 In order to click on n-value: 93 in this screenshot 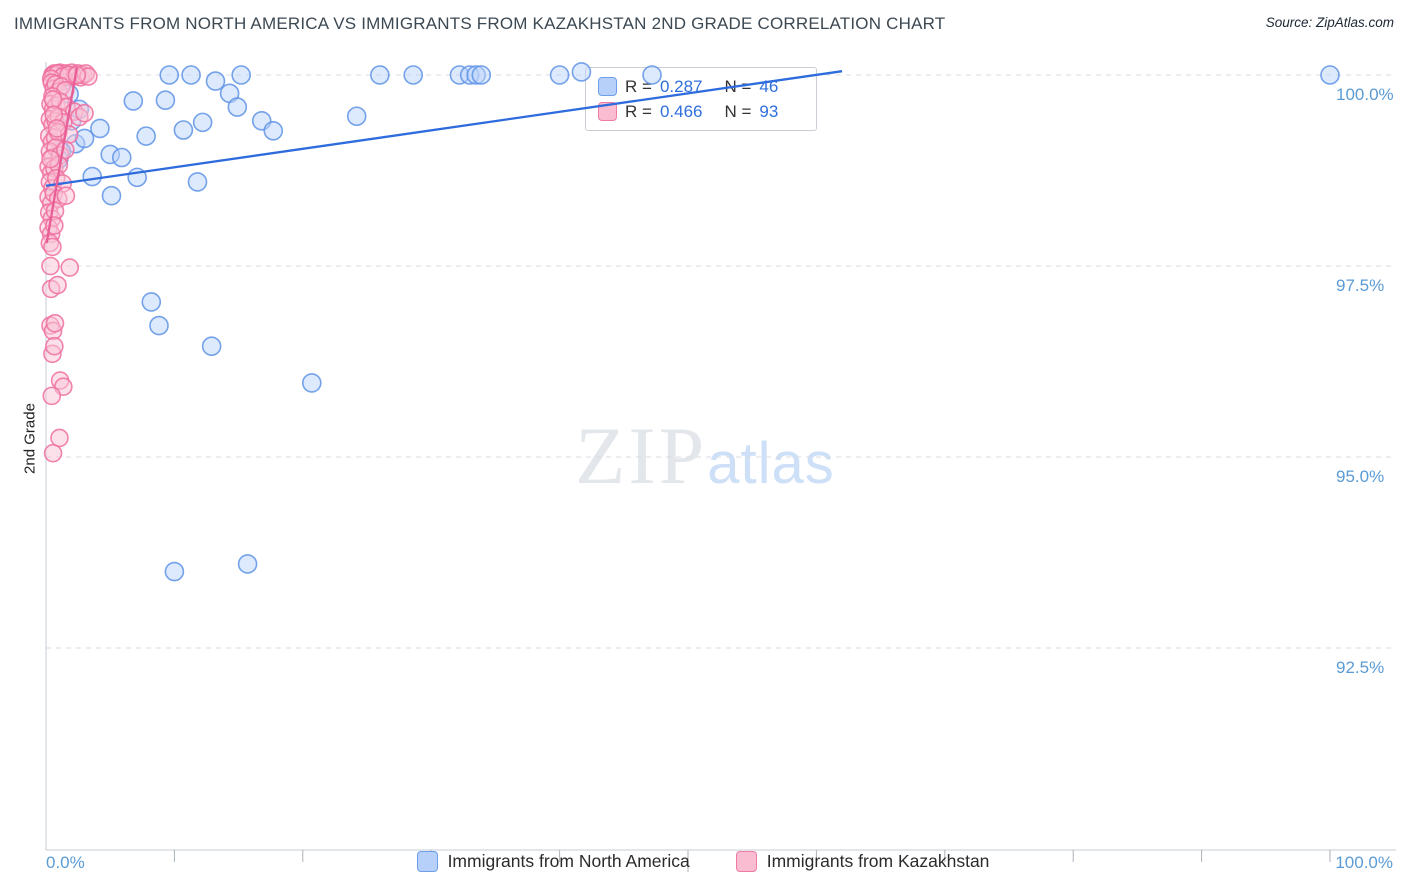, I will do `click(769, 111)`.